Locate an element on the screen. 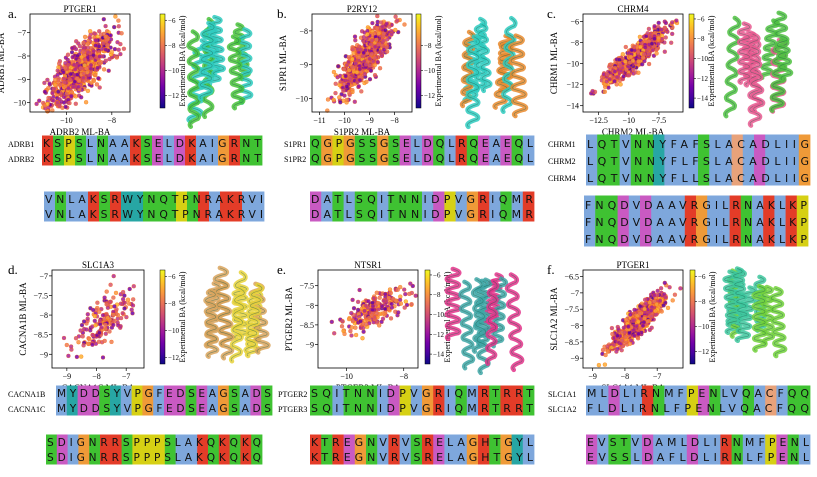  y-tick-label: −9 is located at coordinates (303, 65).